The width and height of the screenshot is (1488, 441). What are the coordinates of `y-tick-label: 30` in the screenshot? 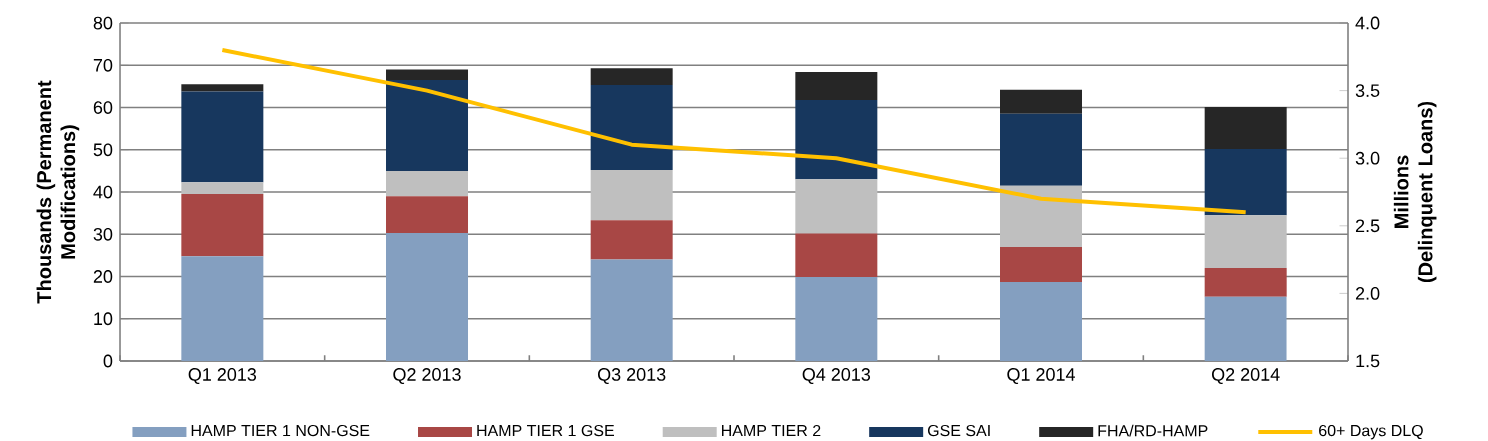 It's located at (103, 234).